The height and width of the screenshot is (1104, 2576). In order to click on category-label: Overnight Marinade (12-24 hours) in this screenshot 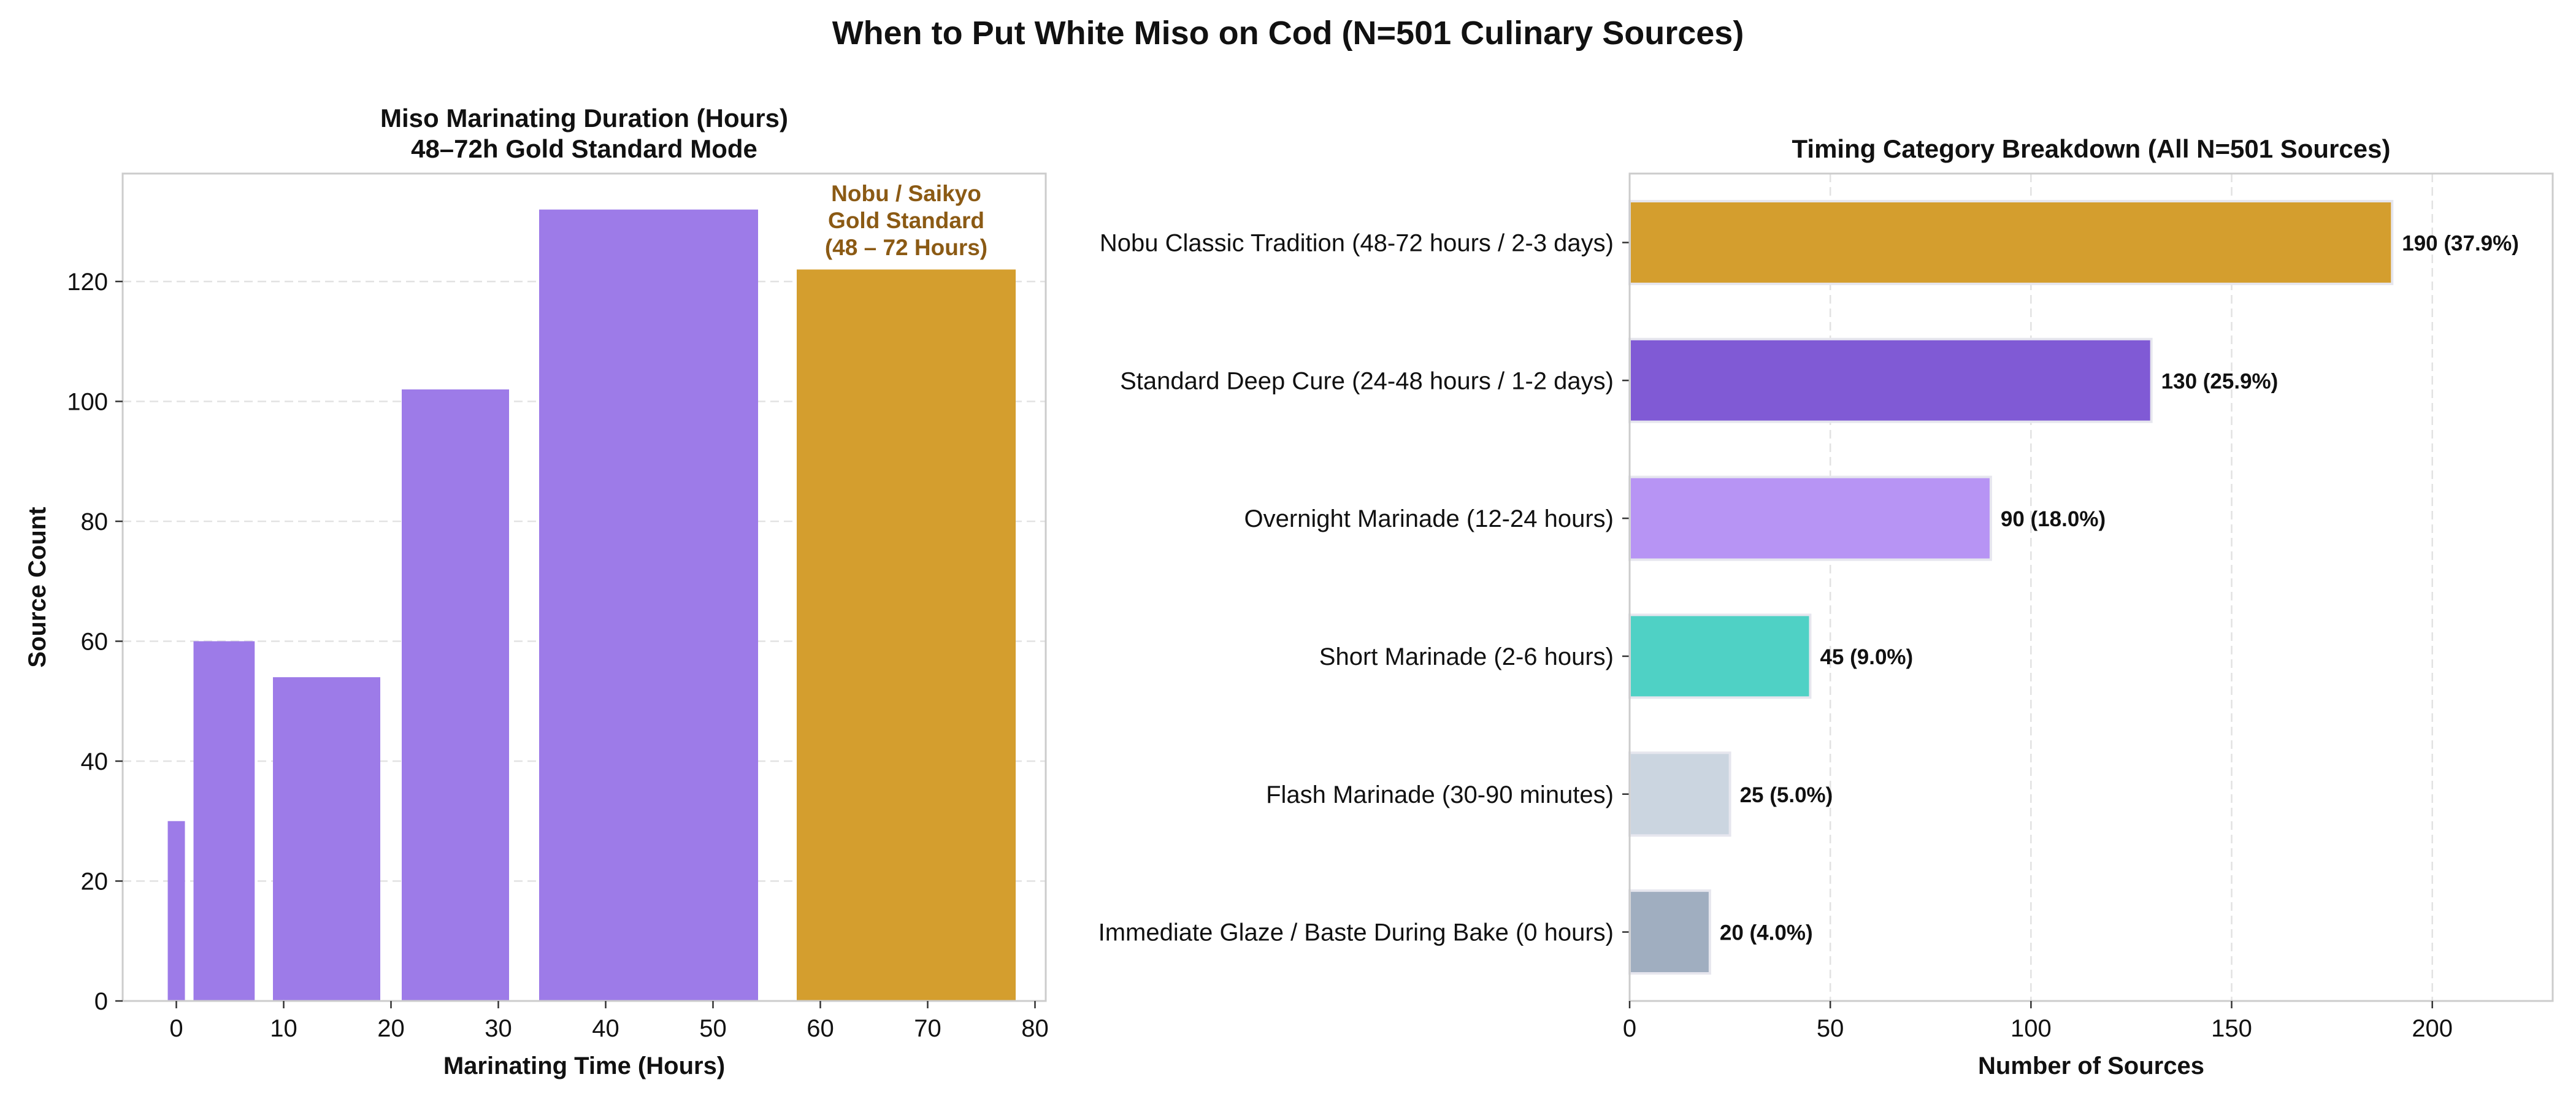, I will do `click(1429, 518)`.